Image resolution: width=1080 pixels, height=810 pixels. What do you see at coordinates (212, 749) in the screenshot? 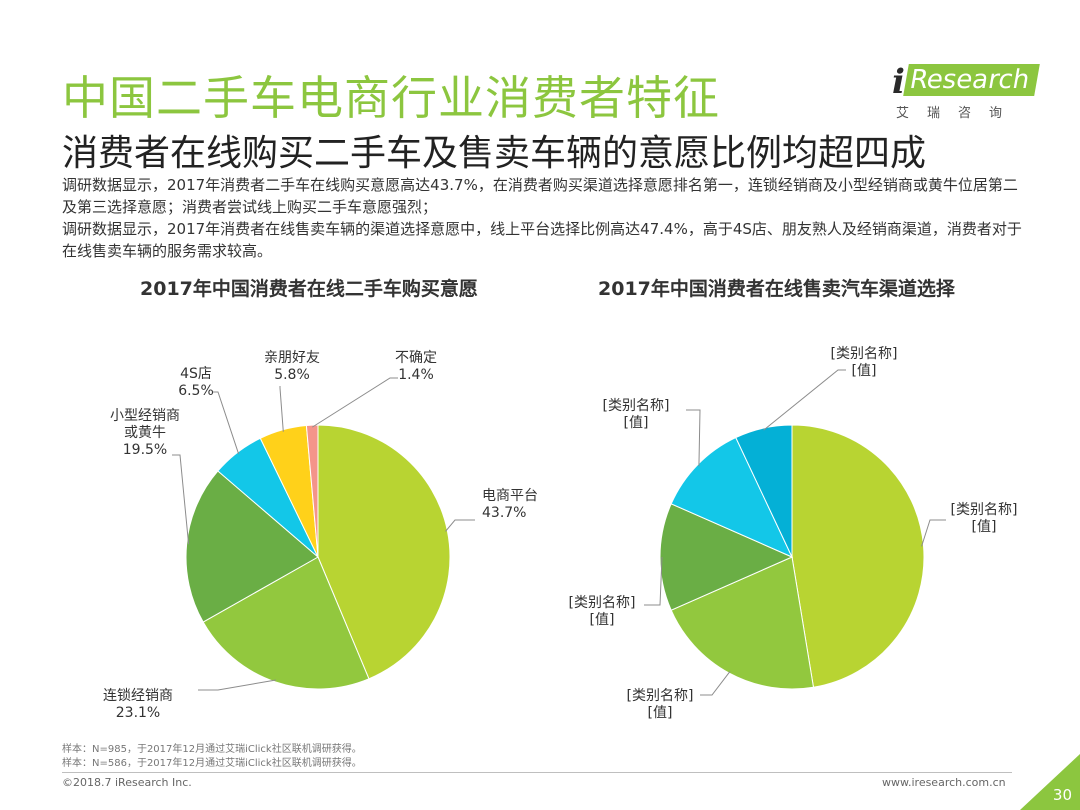
I see `footnote-1: 样本：N=985，于2017年12月通过艾瑞iClick社区联机调研获得。` at bounding box center [212, 749].